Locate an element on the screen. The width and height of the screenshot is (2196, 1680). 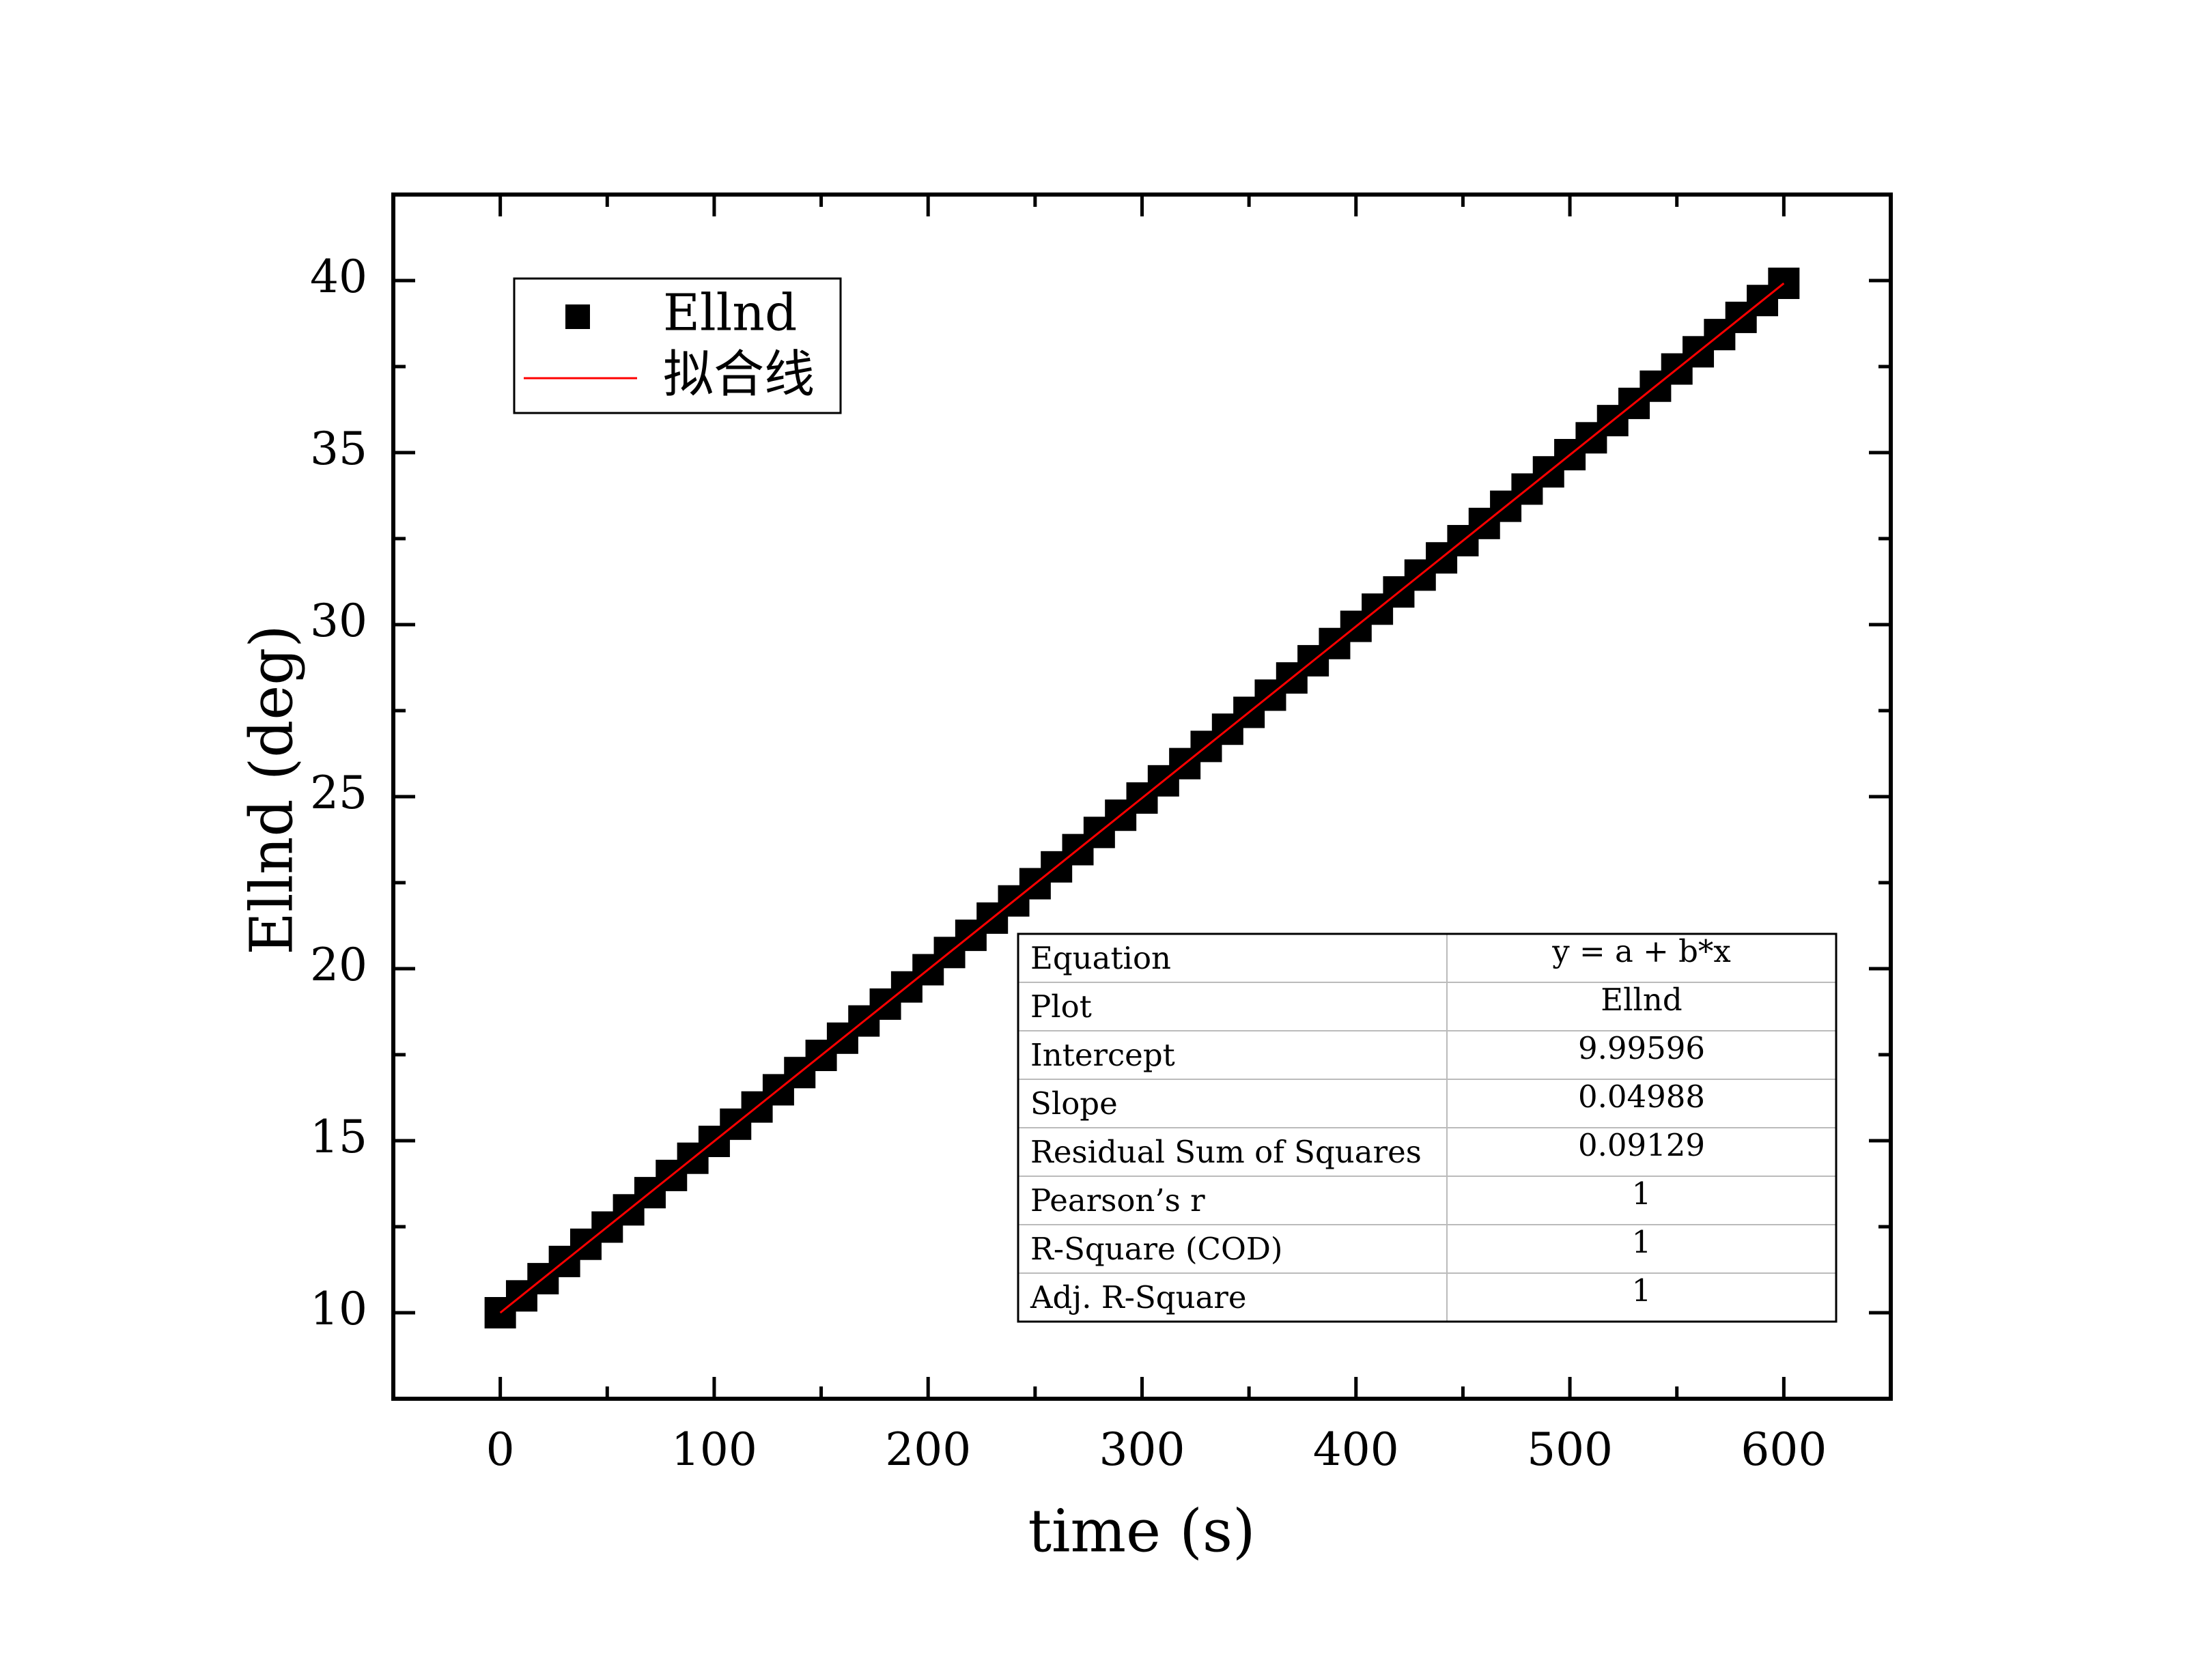
table-frame is located at coordinates (1427, 1127).